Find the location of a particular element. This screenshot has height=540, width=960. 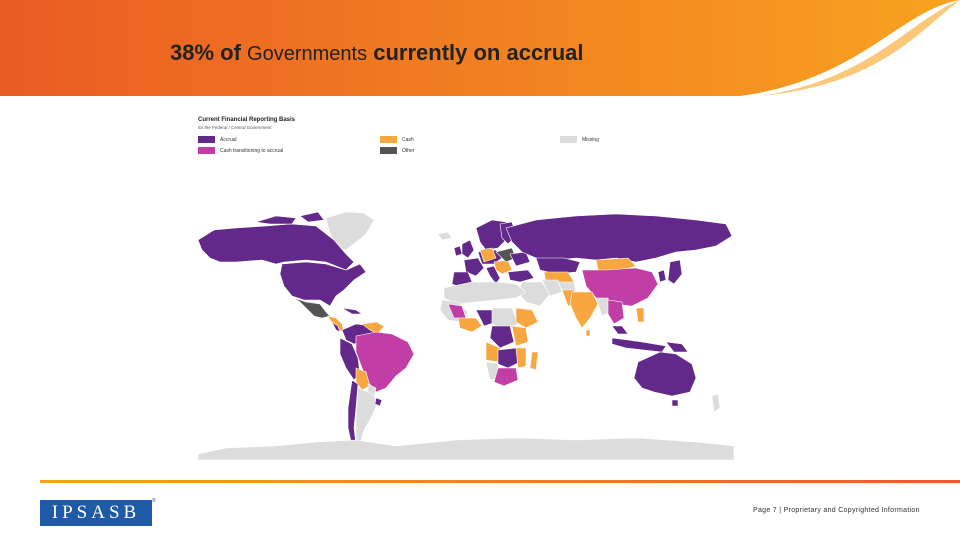

region-gulf-guinea is located at coordinates (470, 325).